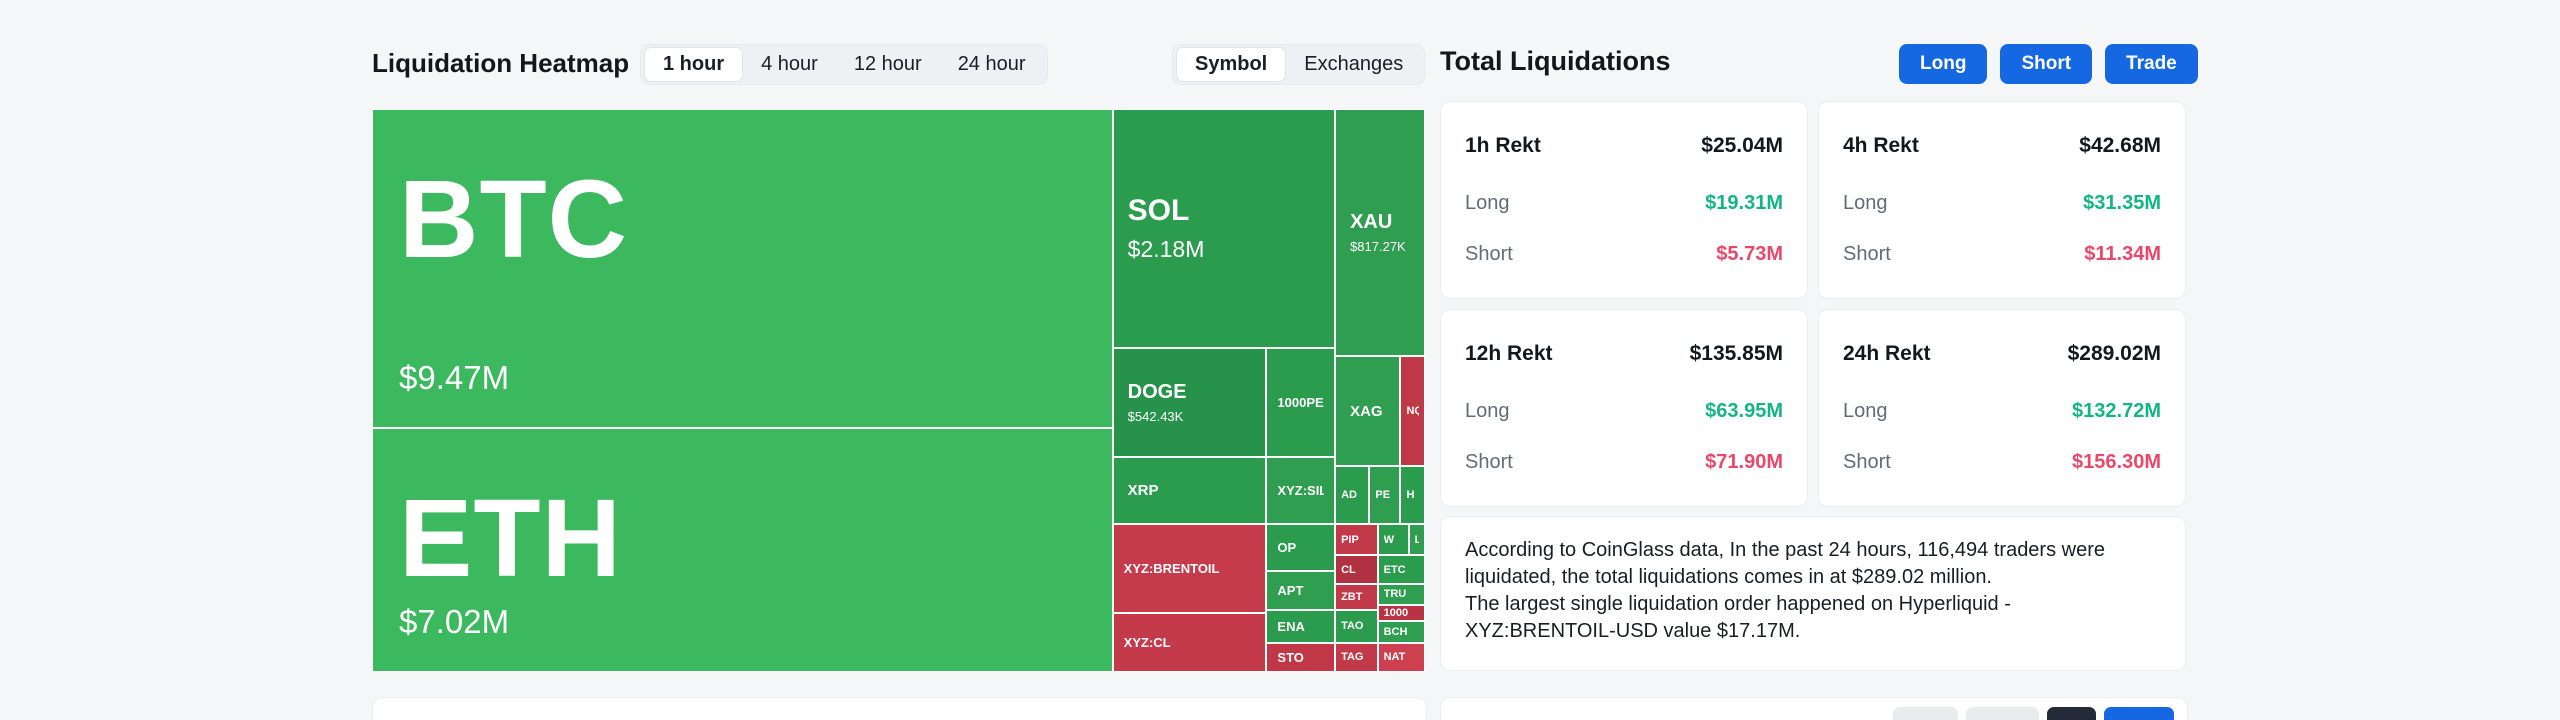 The width and height of the screenshot is (2560, 720). I want to click on treemap-cell-W: W, so click(1393, 540).